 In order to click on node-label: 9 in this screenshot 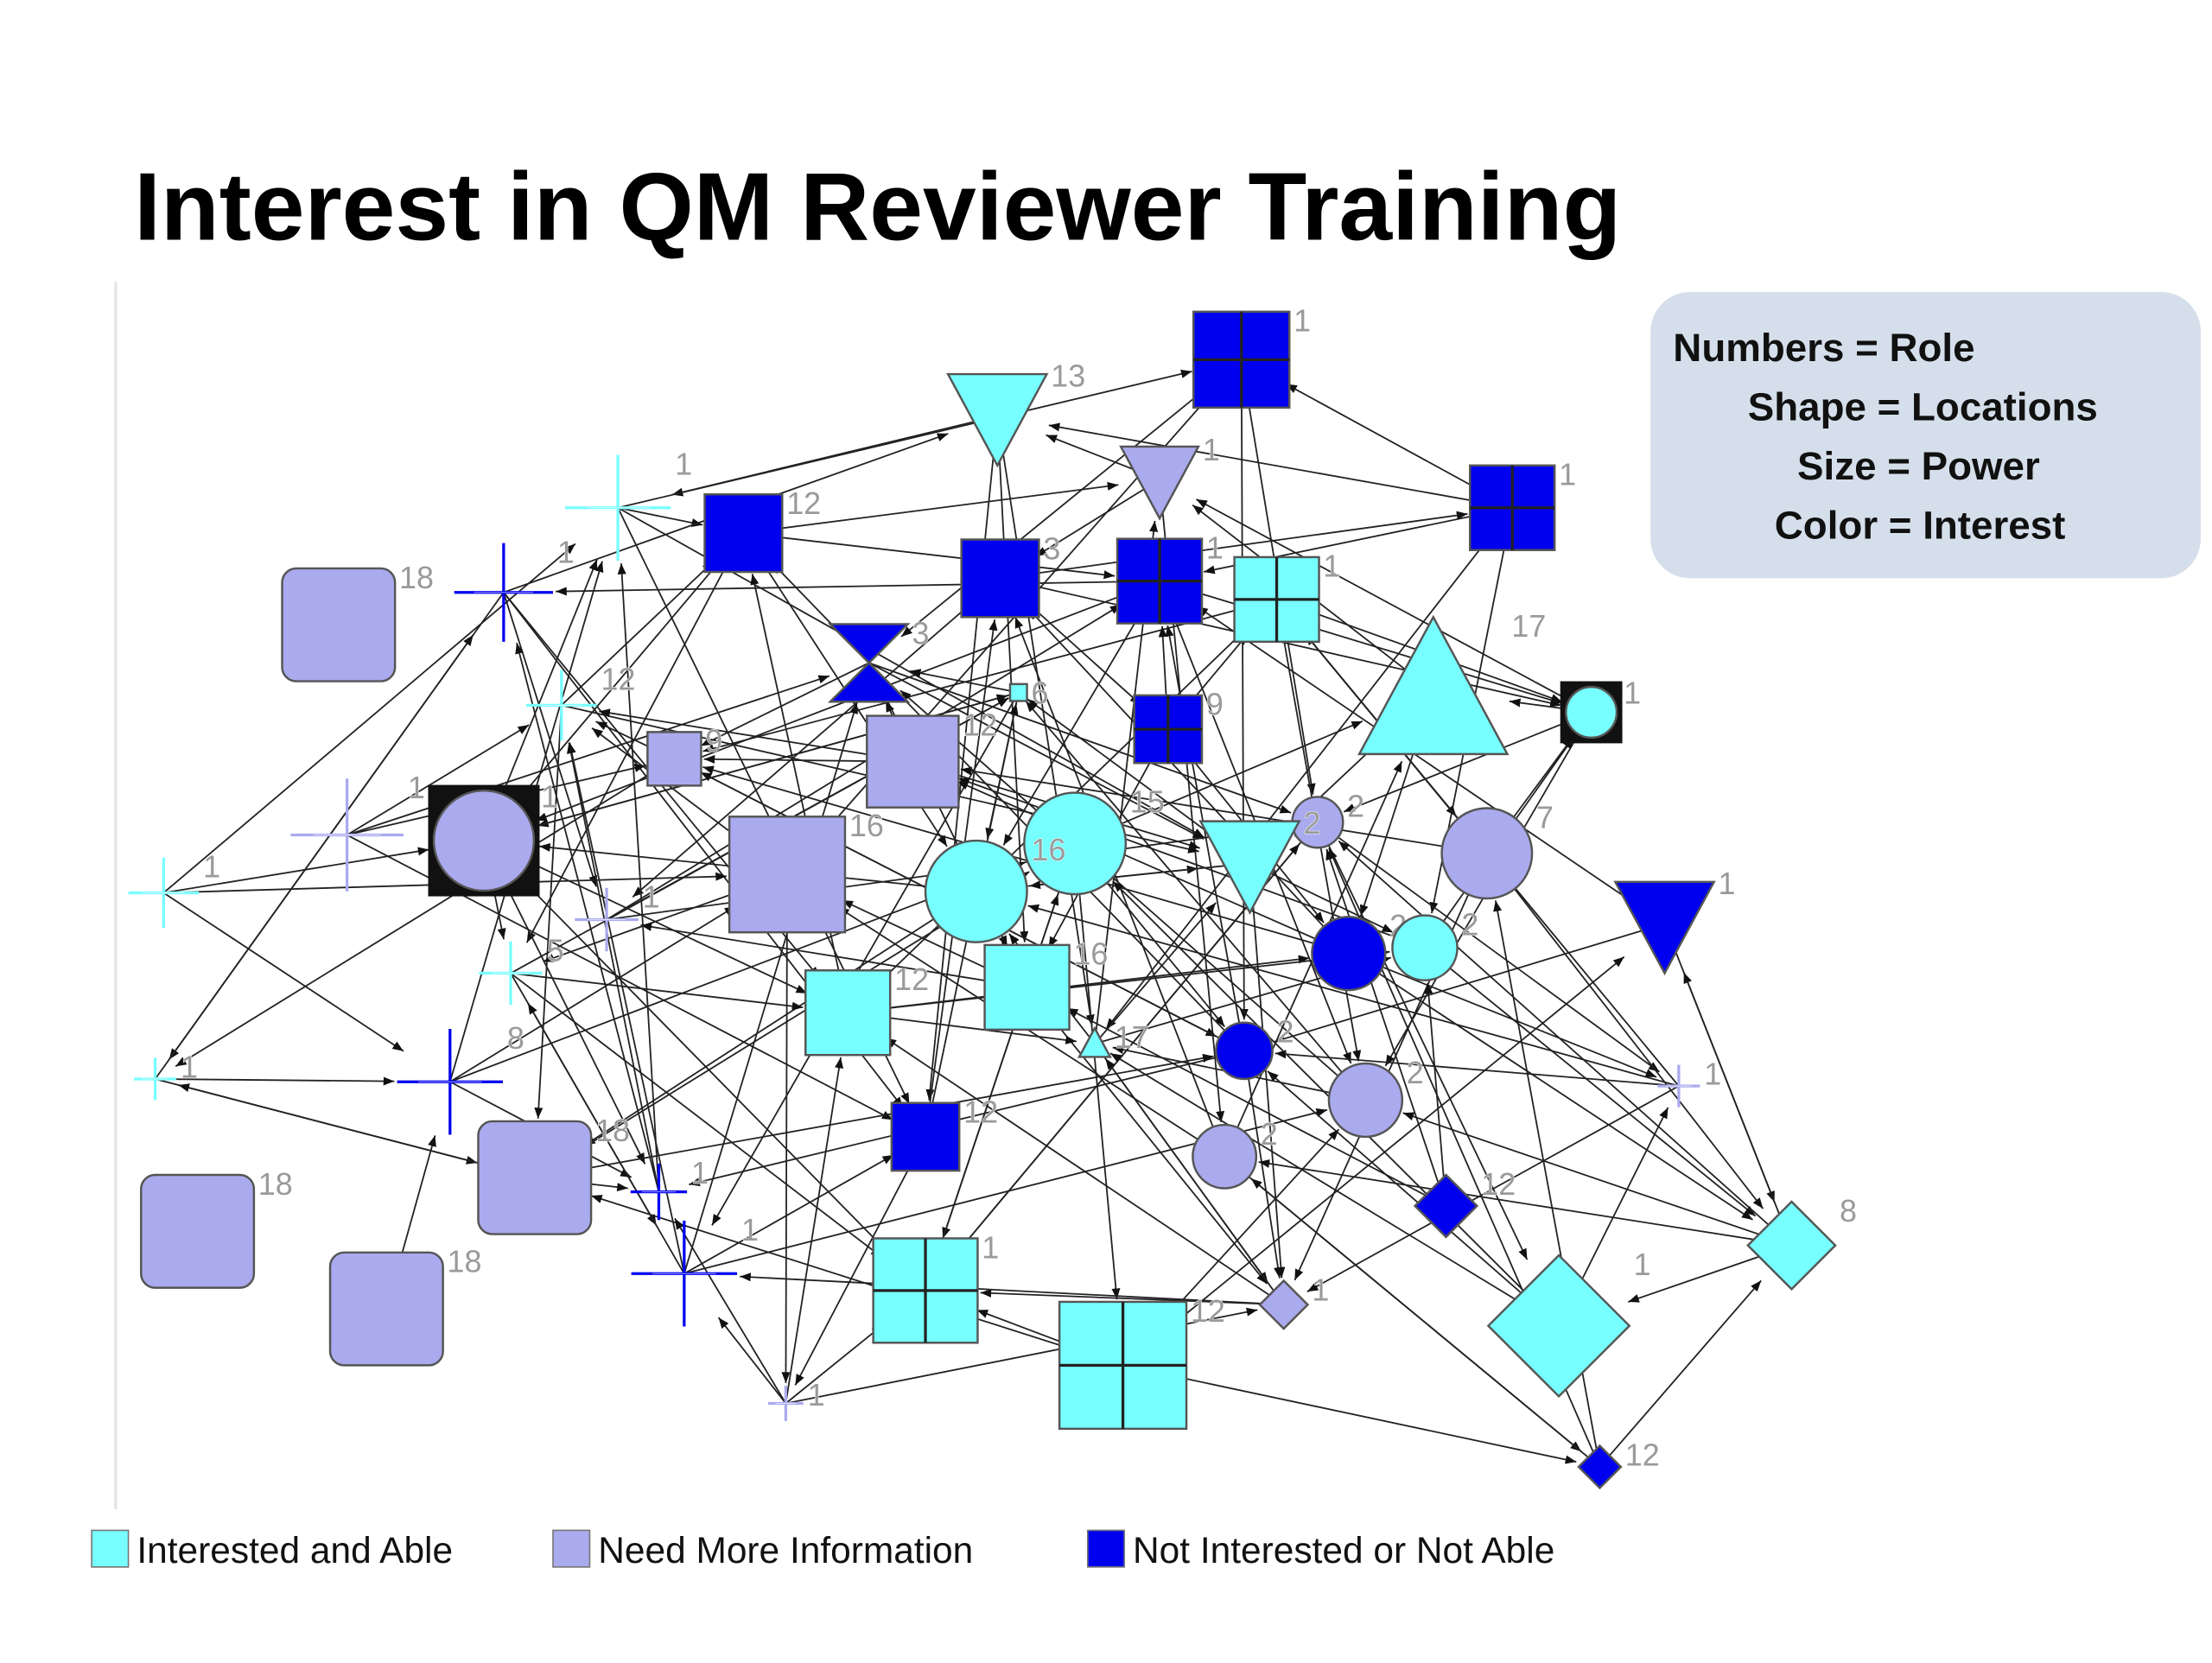, I will do `click(713, 741)`.